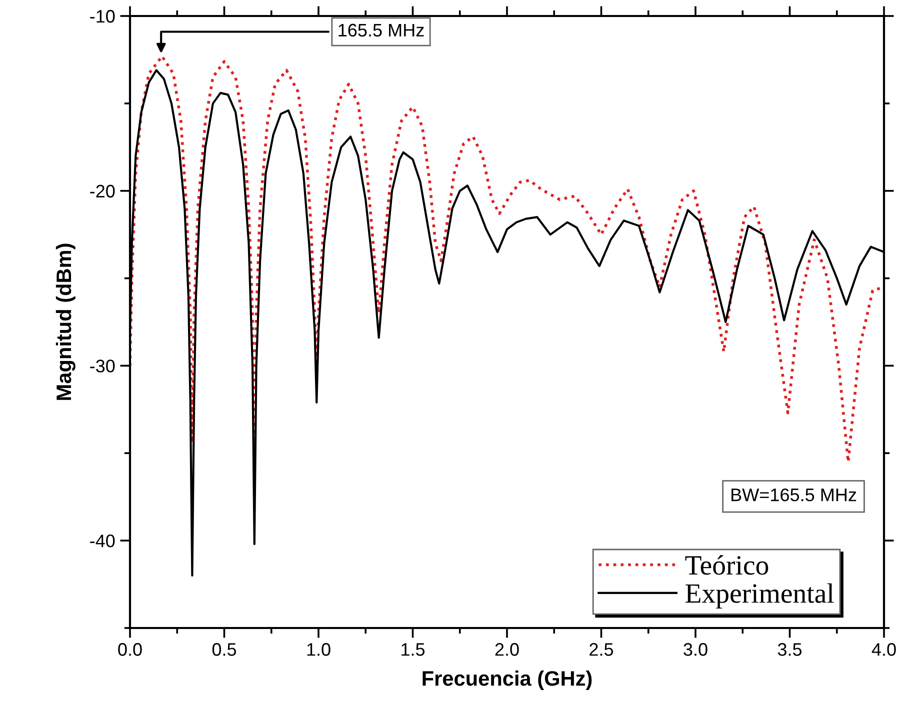  What do you see at coordinates (102, 541) in the screenshot?
I see `y-tick-label: -40` at bounding box center [102, 541].